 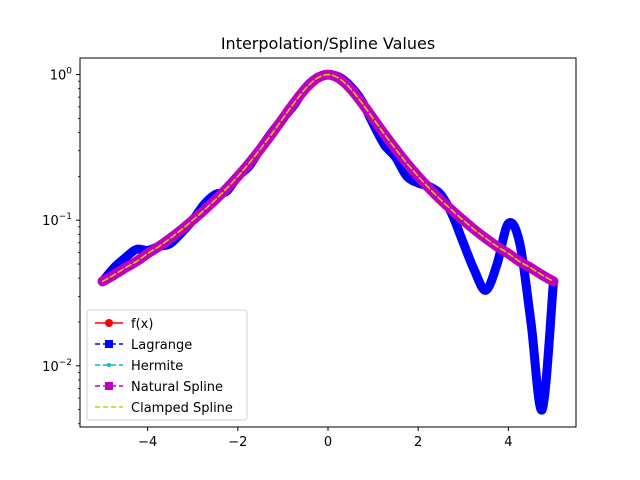 What do you see at coordinates (328, 43) in the screenshot?
I see `chart-title: Interpolation/Spline Values` at bounding box center [328, 43].